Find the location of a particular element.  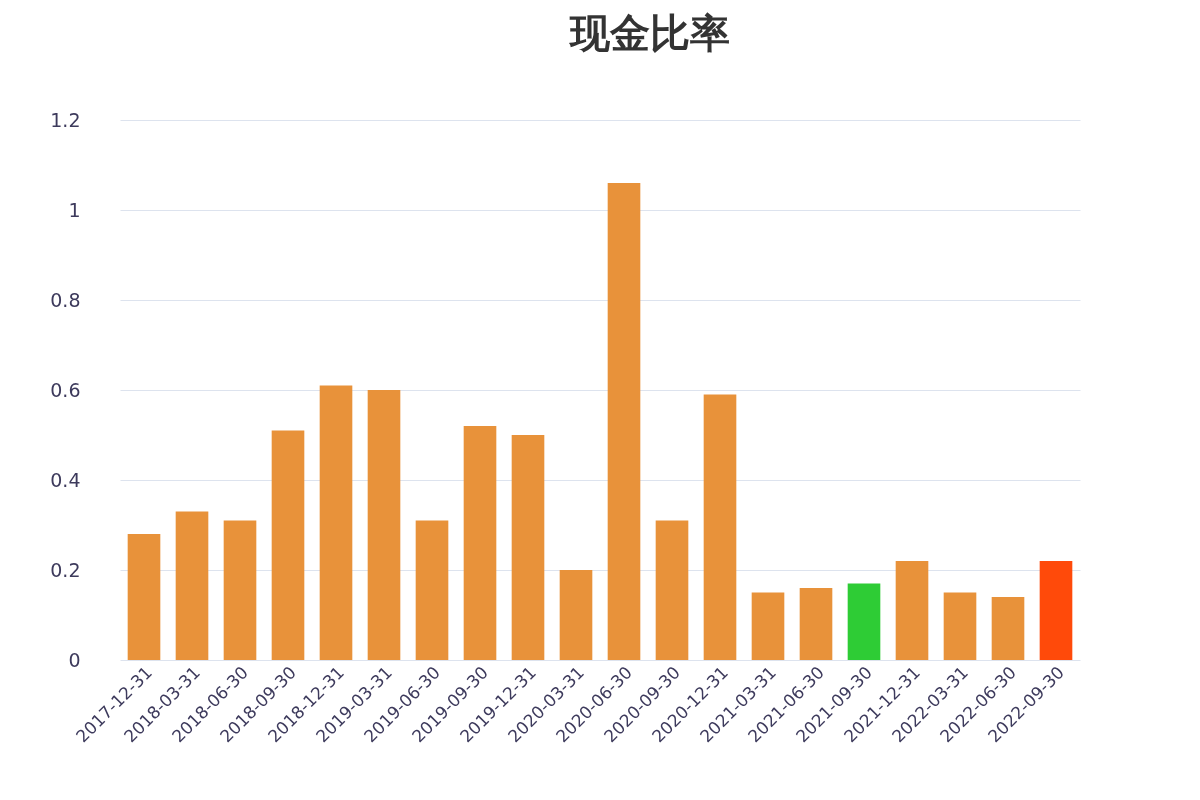

y-tick-label: 0.6 is located at coordinates (65, 389).